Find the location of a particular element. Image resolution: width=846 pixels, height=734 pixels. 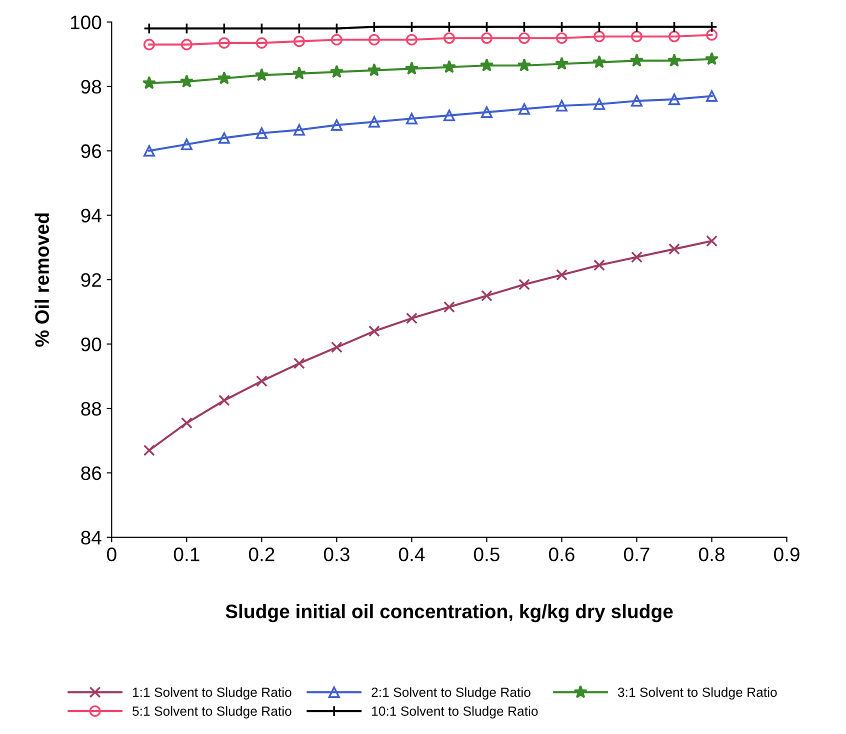

legend-label: 2:1 Solvent to Sludge Ratio is located at coordinates (451, 693).